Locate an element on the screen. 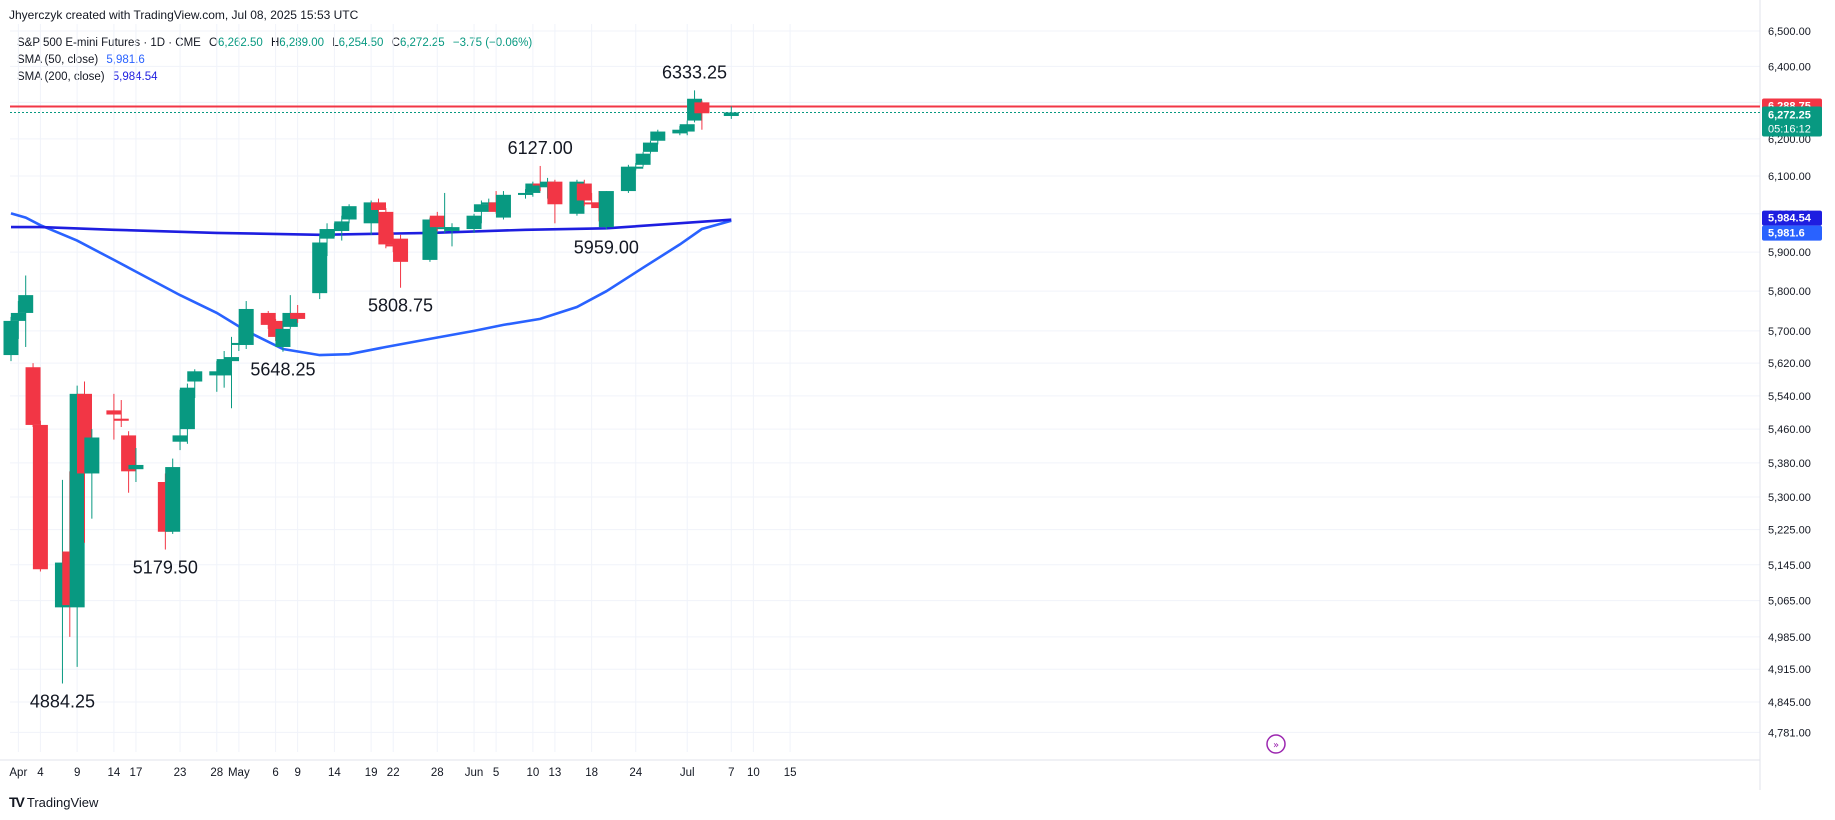 Image resolution: width=1835 pixels, height=820 pixels. legend-change: −3.75 (−0.06%) is located at coordinates (492, 43).